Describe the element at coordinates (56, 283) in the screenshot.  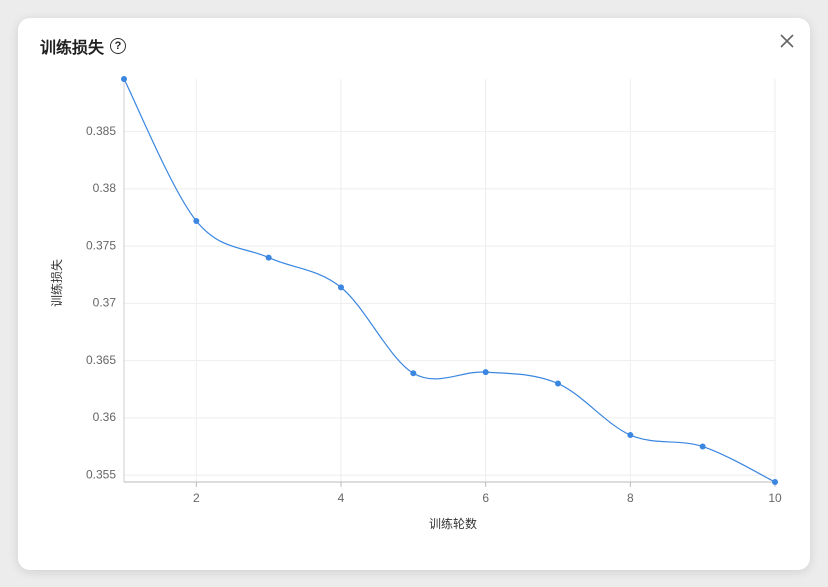
I see `y-axis-label: 训练损失` at that location.